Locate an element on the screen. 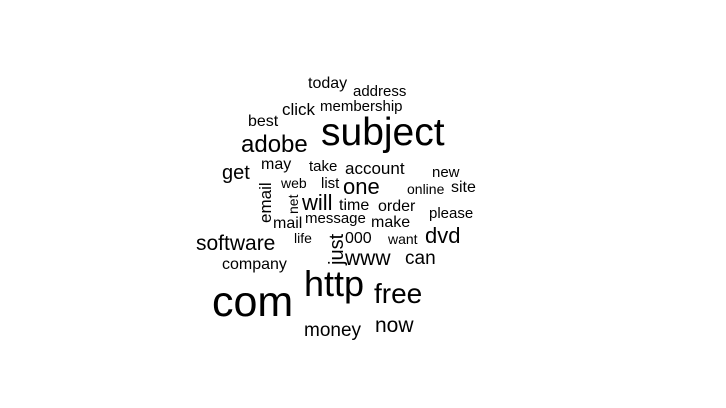  word-mail: mail is located at coordinates (288, 223).